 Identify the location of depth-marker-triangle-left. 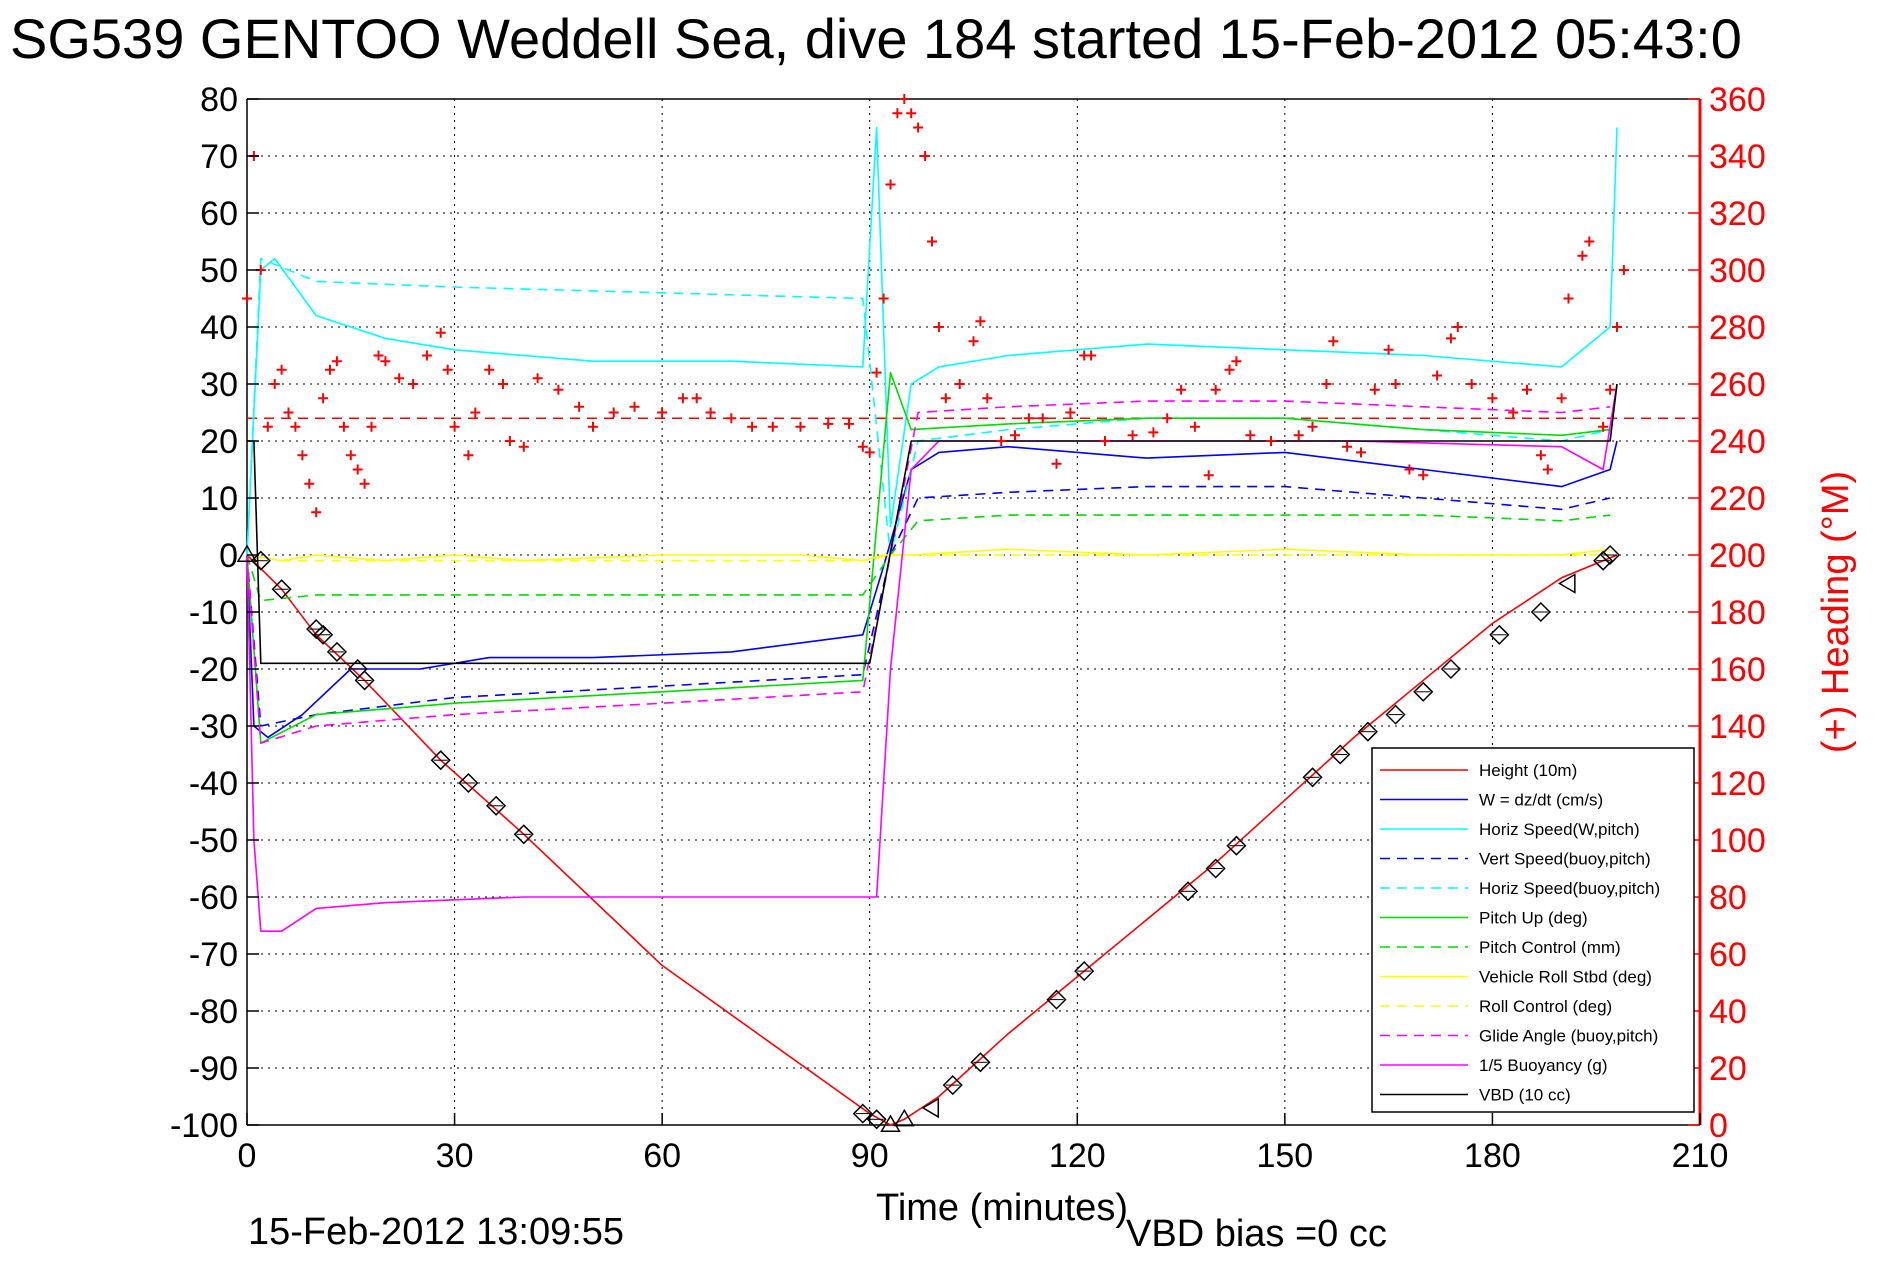
(1567, 583).